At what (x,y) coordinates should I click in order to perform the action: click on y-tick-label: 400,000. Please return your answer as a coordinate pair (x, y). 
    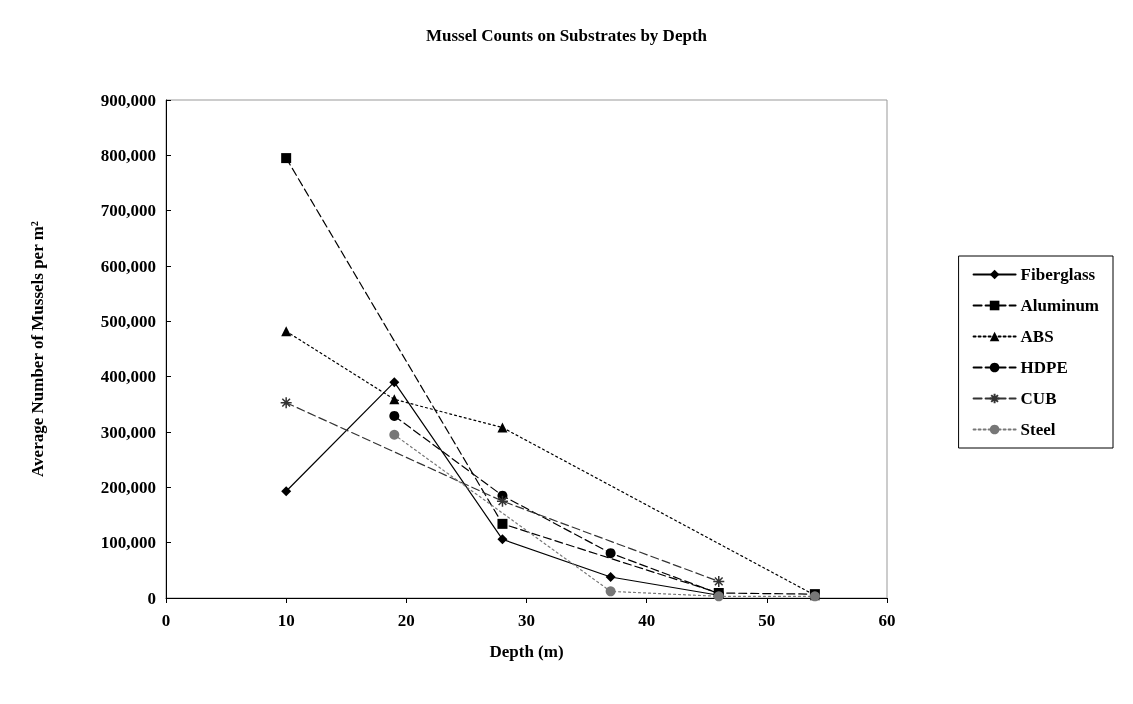
    Looking at the image, I should click on (128, 377).